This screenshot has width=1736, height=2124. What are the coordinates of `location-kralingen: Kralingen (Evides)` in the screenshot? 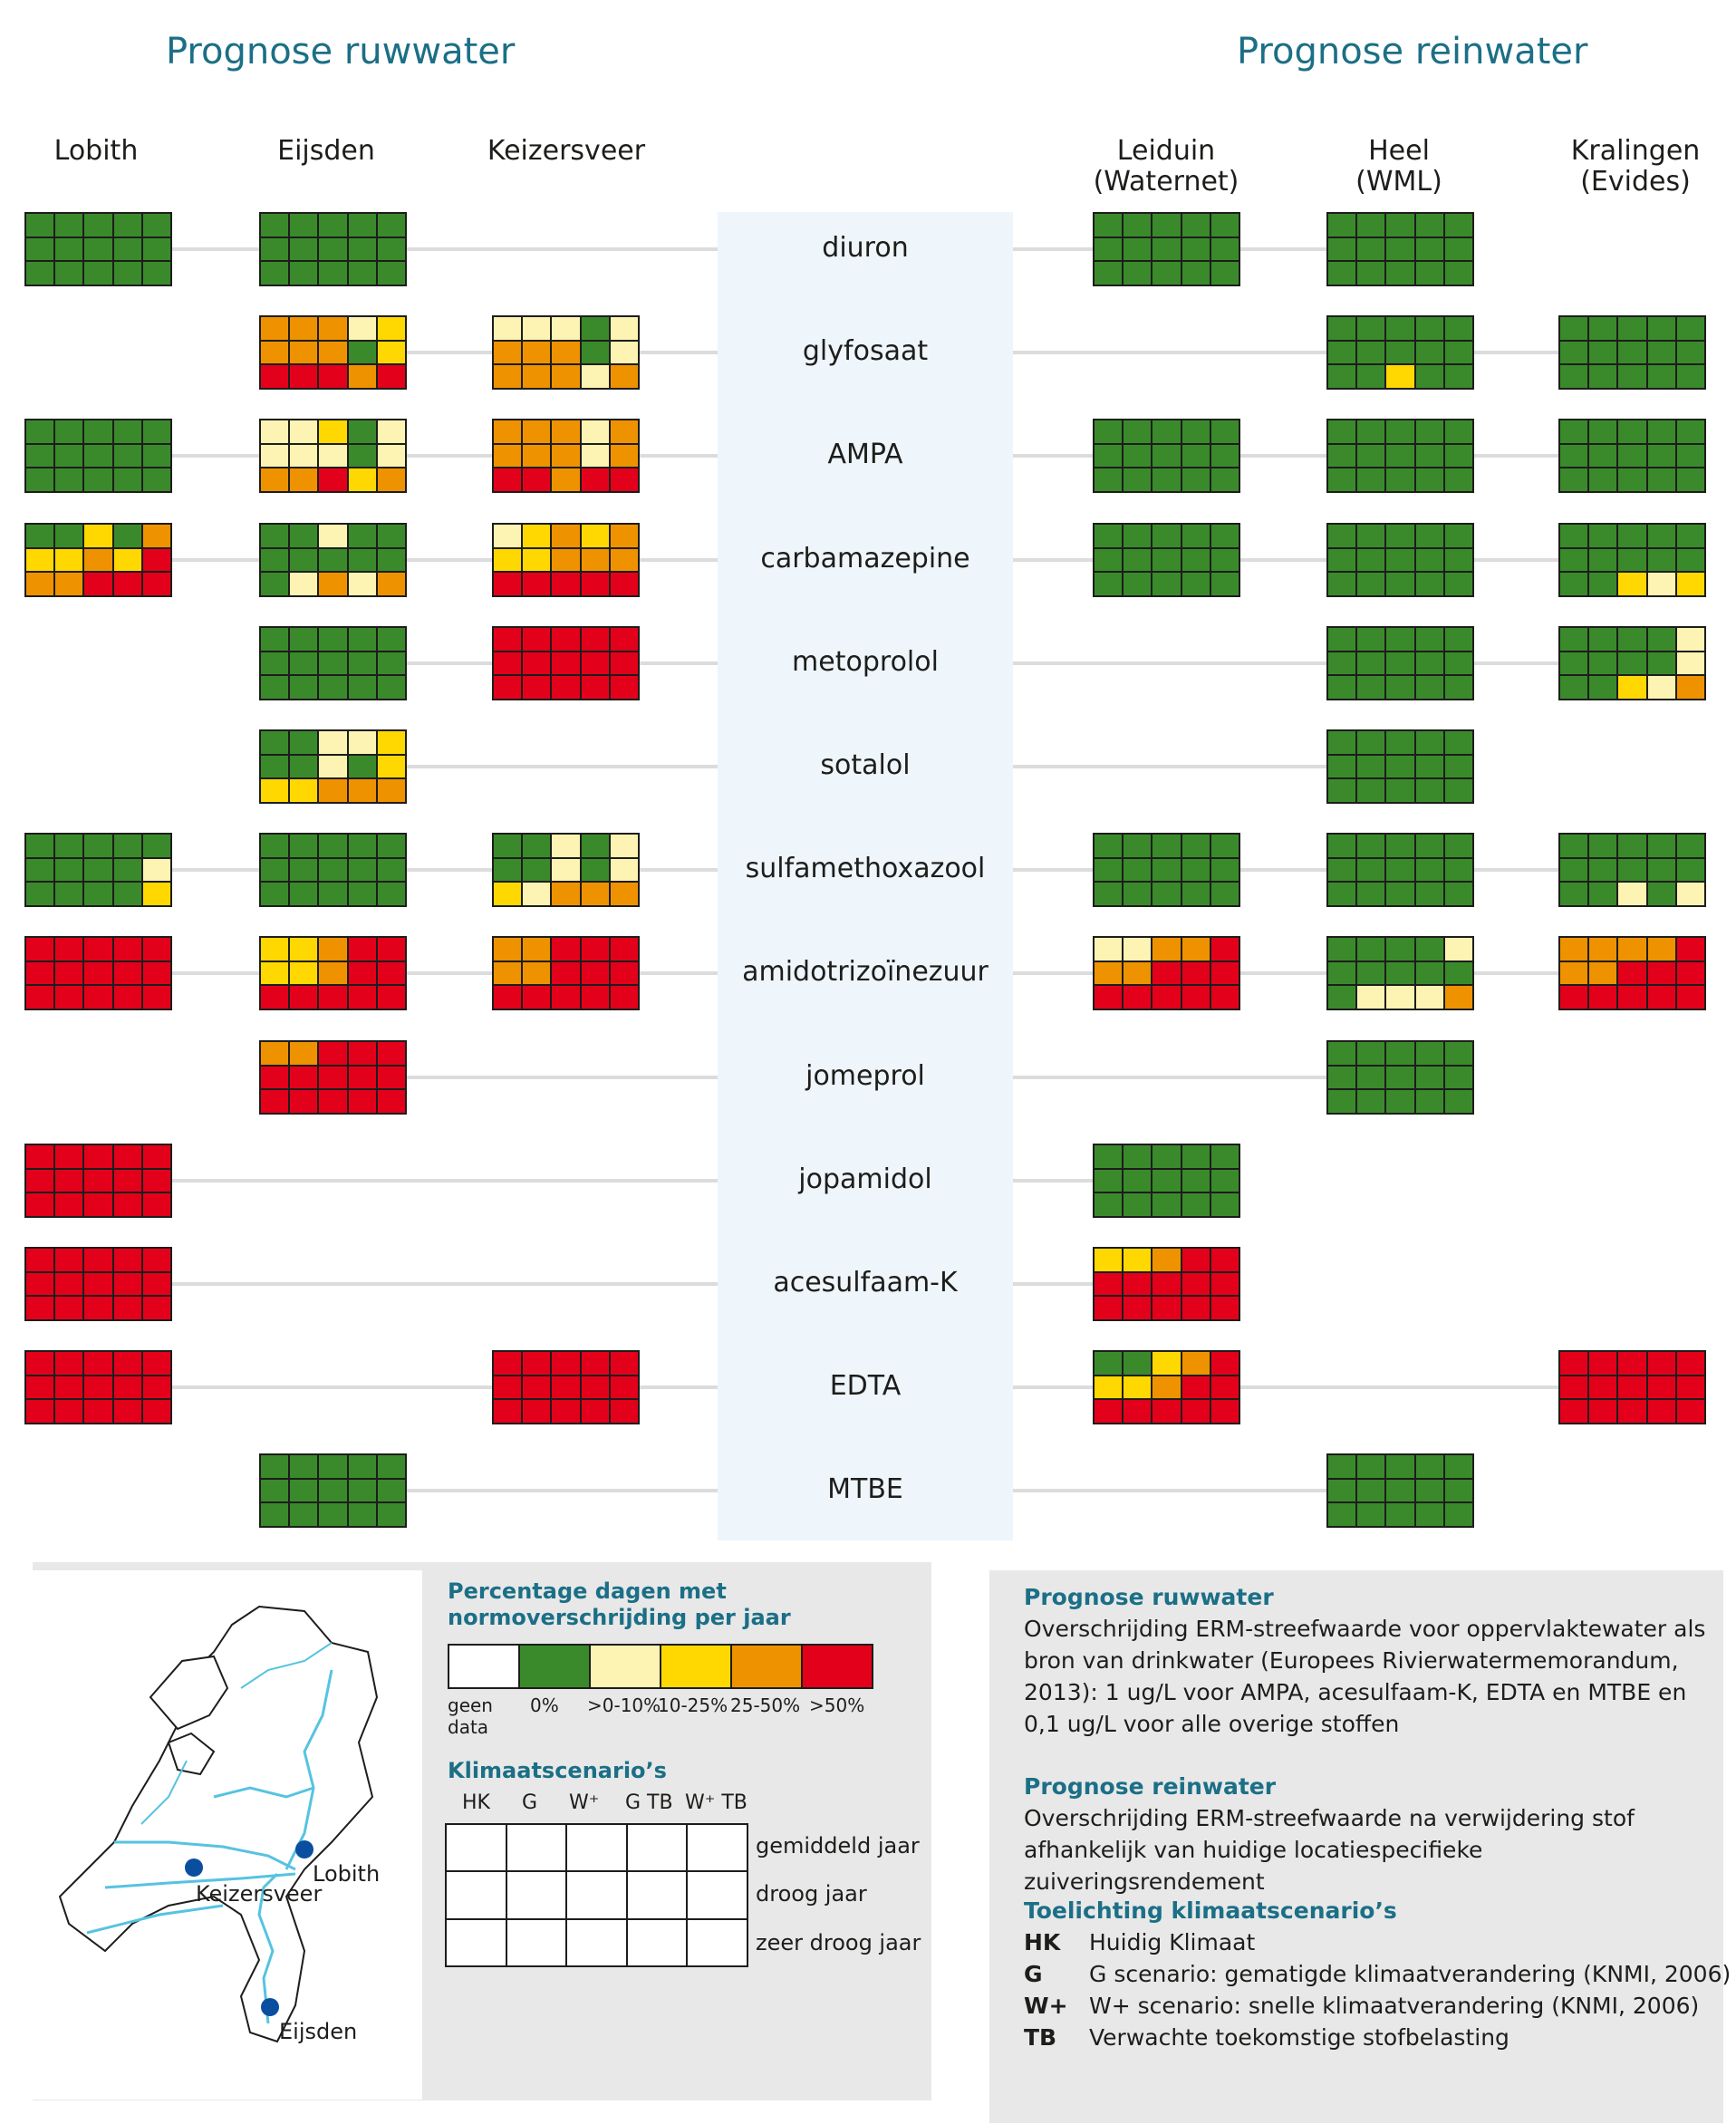 It's located at (1635, 167).